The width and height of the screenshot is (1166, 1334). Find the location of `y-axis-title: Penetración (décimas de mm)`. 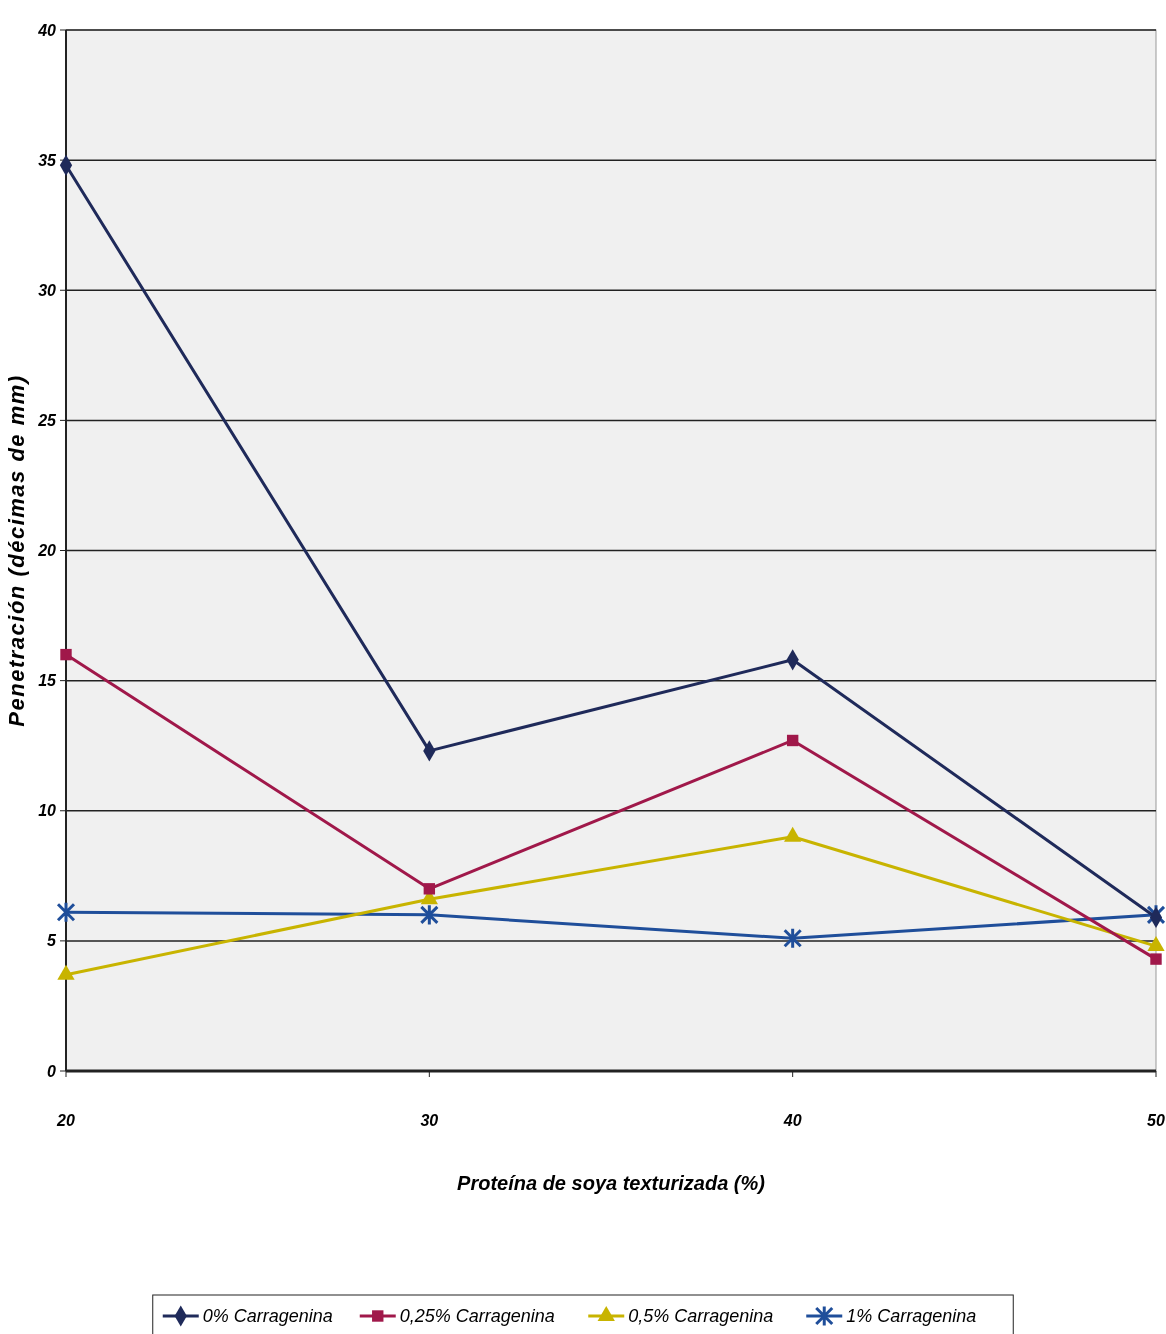

y-axis-title: Penetración (décimas de mm) is located at coordinates (16, 550).